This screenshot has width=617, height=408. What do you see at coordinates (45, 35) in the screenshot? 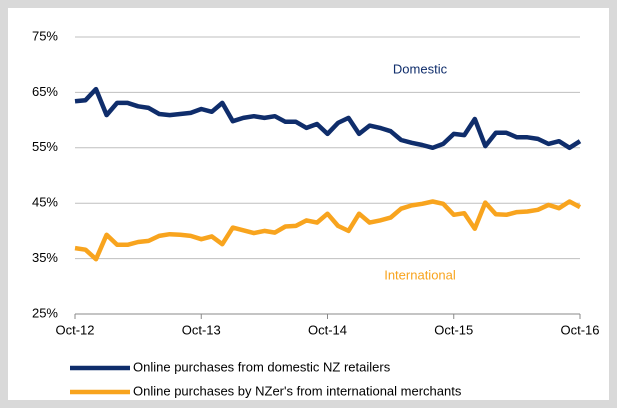
I see `y-tick-label: 75%` at bounding box center [45, 35].